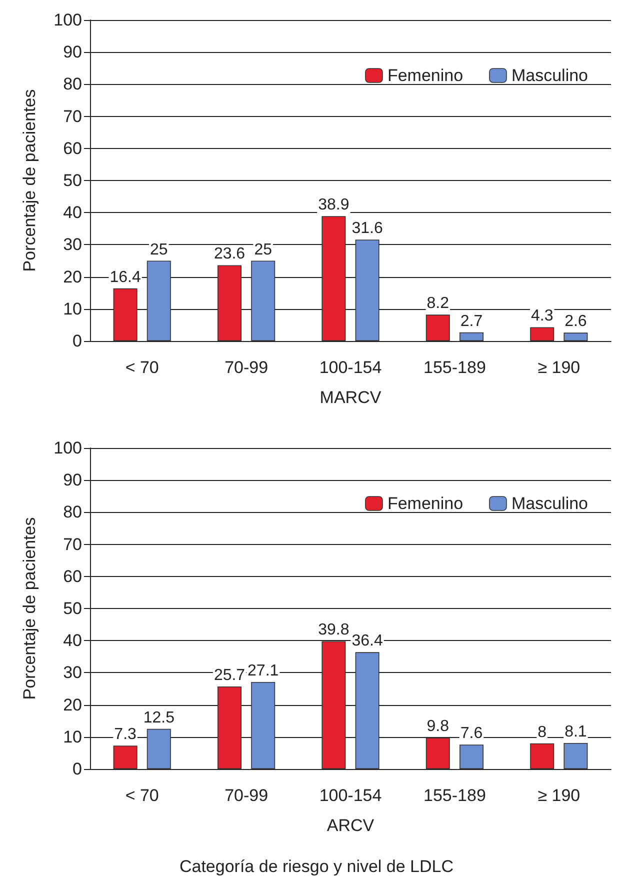 The width and height of the screenshot is (633, 879). Describe the element at coordinates (367, 229) in the screenshot. I see `data-label: 31.6` at that location.